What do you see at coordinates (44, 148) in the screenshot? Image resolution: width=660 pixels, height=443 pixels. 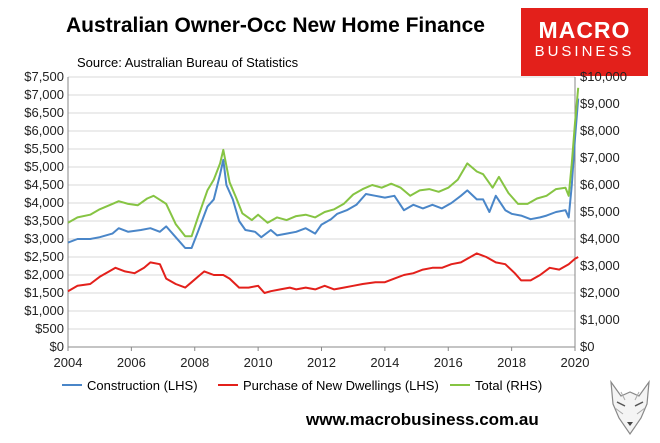 I see `left-tick-label: $5,500` at bounding box center [44, 148].